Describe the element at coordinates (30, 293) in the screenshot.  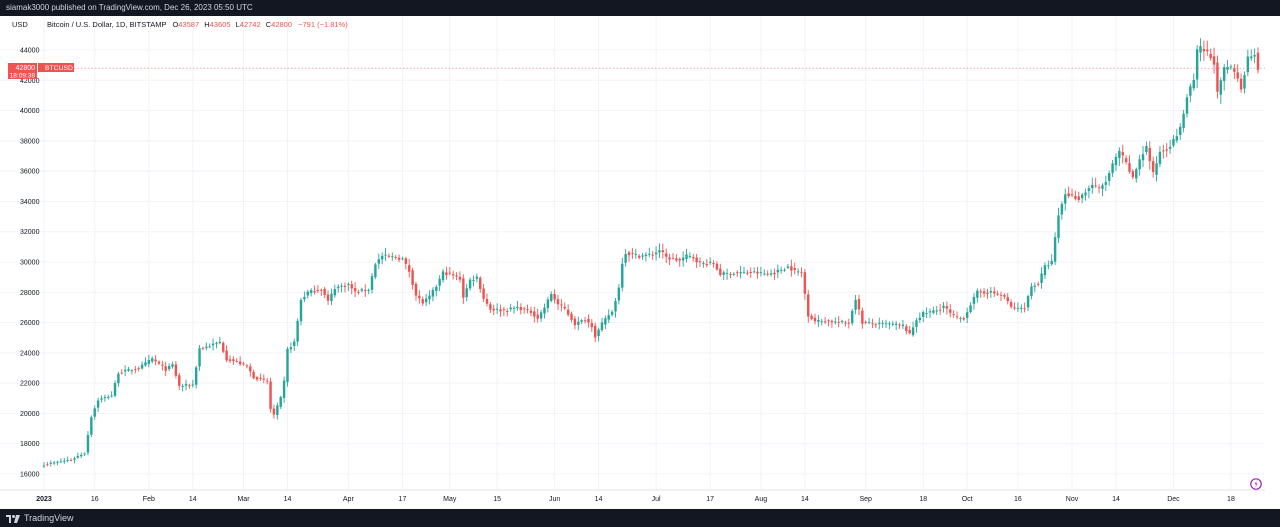
I see `y-tick-label: 28000` at that location.